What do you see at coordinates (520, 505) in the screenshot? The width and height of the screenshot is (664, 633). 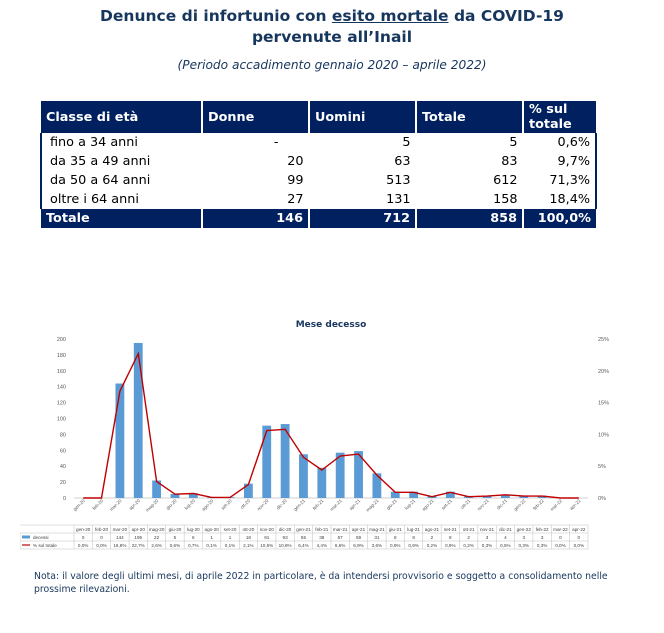 I see `x-axis-tick-label: gen-22` at bounding box center [520, 505].